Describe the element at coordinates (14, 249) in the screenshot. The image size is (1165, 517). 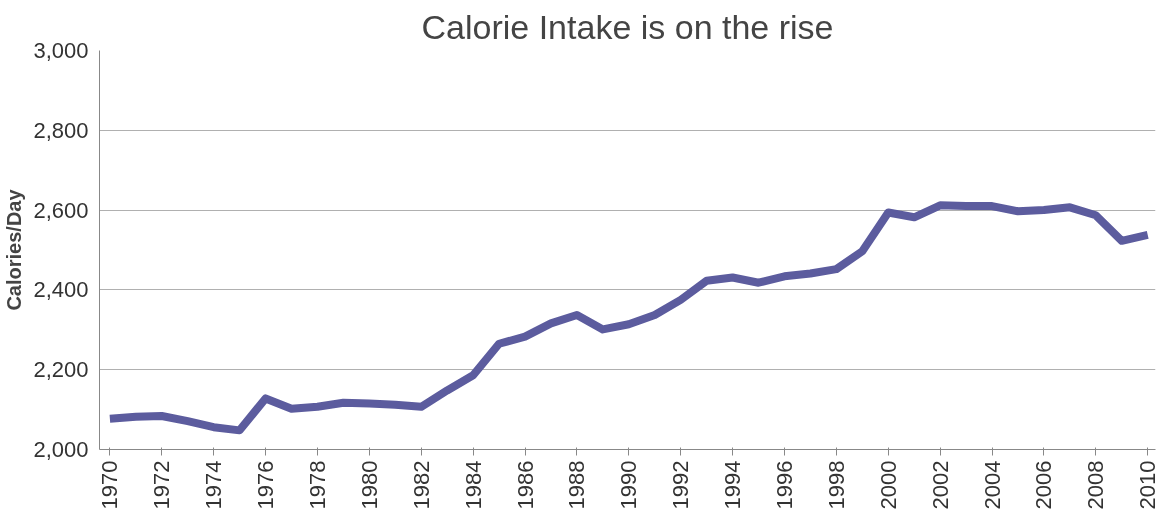
I see `y-axis-title: Calories/Day` at that location.